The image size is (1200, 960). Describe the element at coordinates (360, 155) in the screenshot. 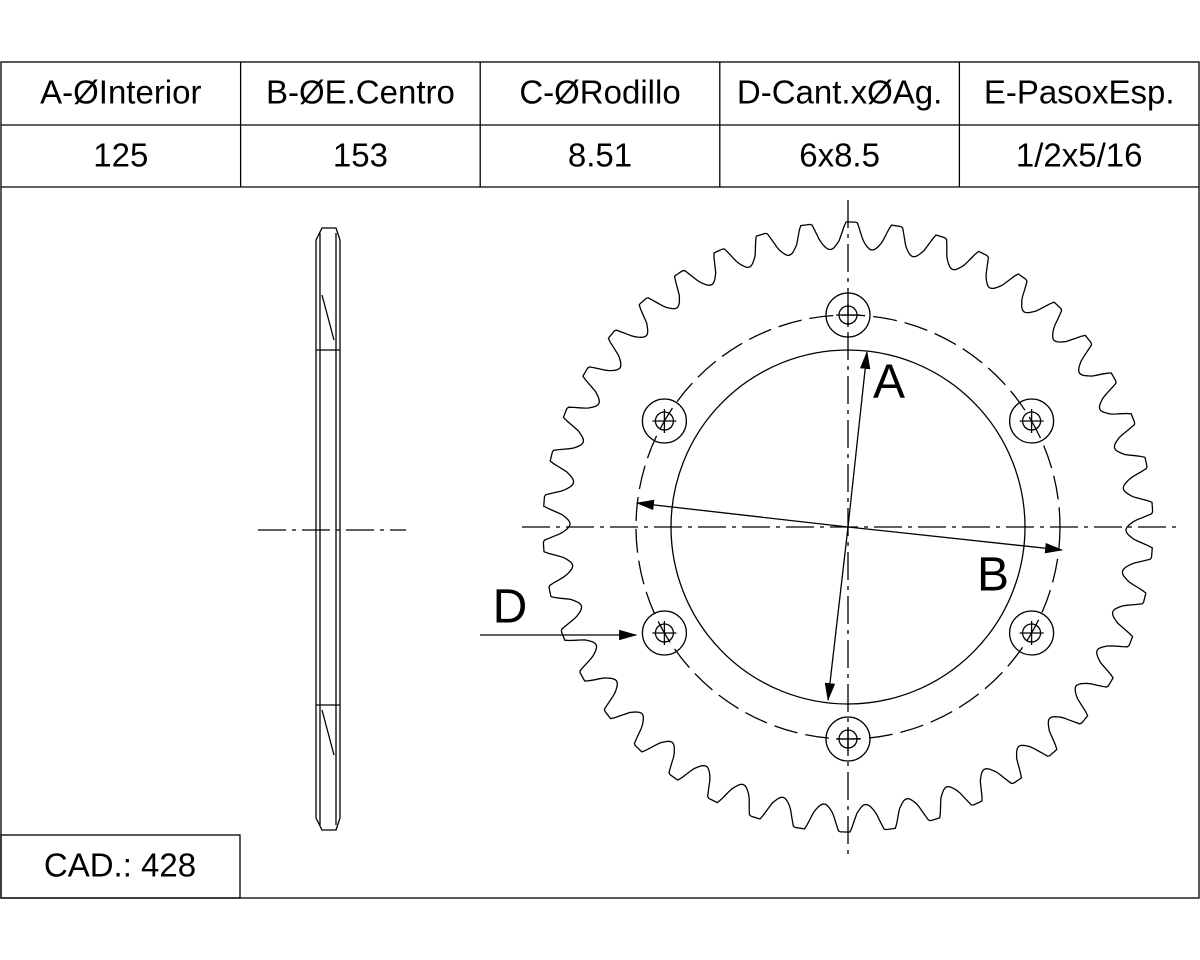

I see `value-cell: 153` at that location.